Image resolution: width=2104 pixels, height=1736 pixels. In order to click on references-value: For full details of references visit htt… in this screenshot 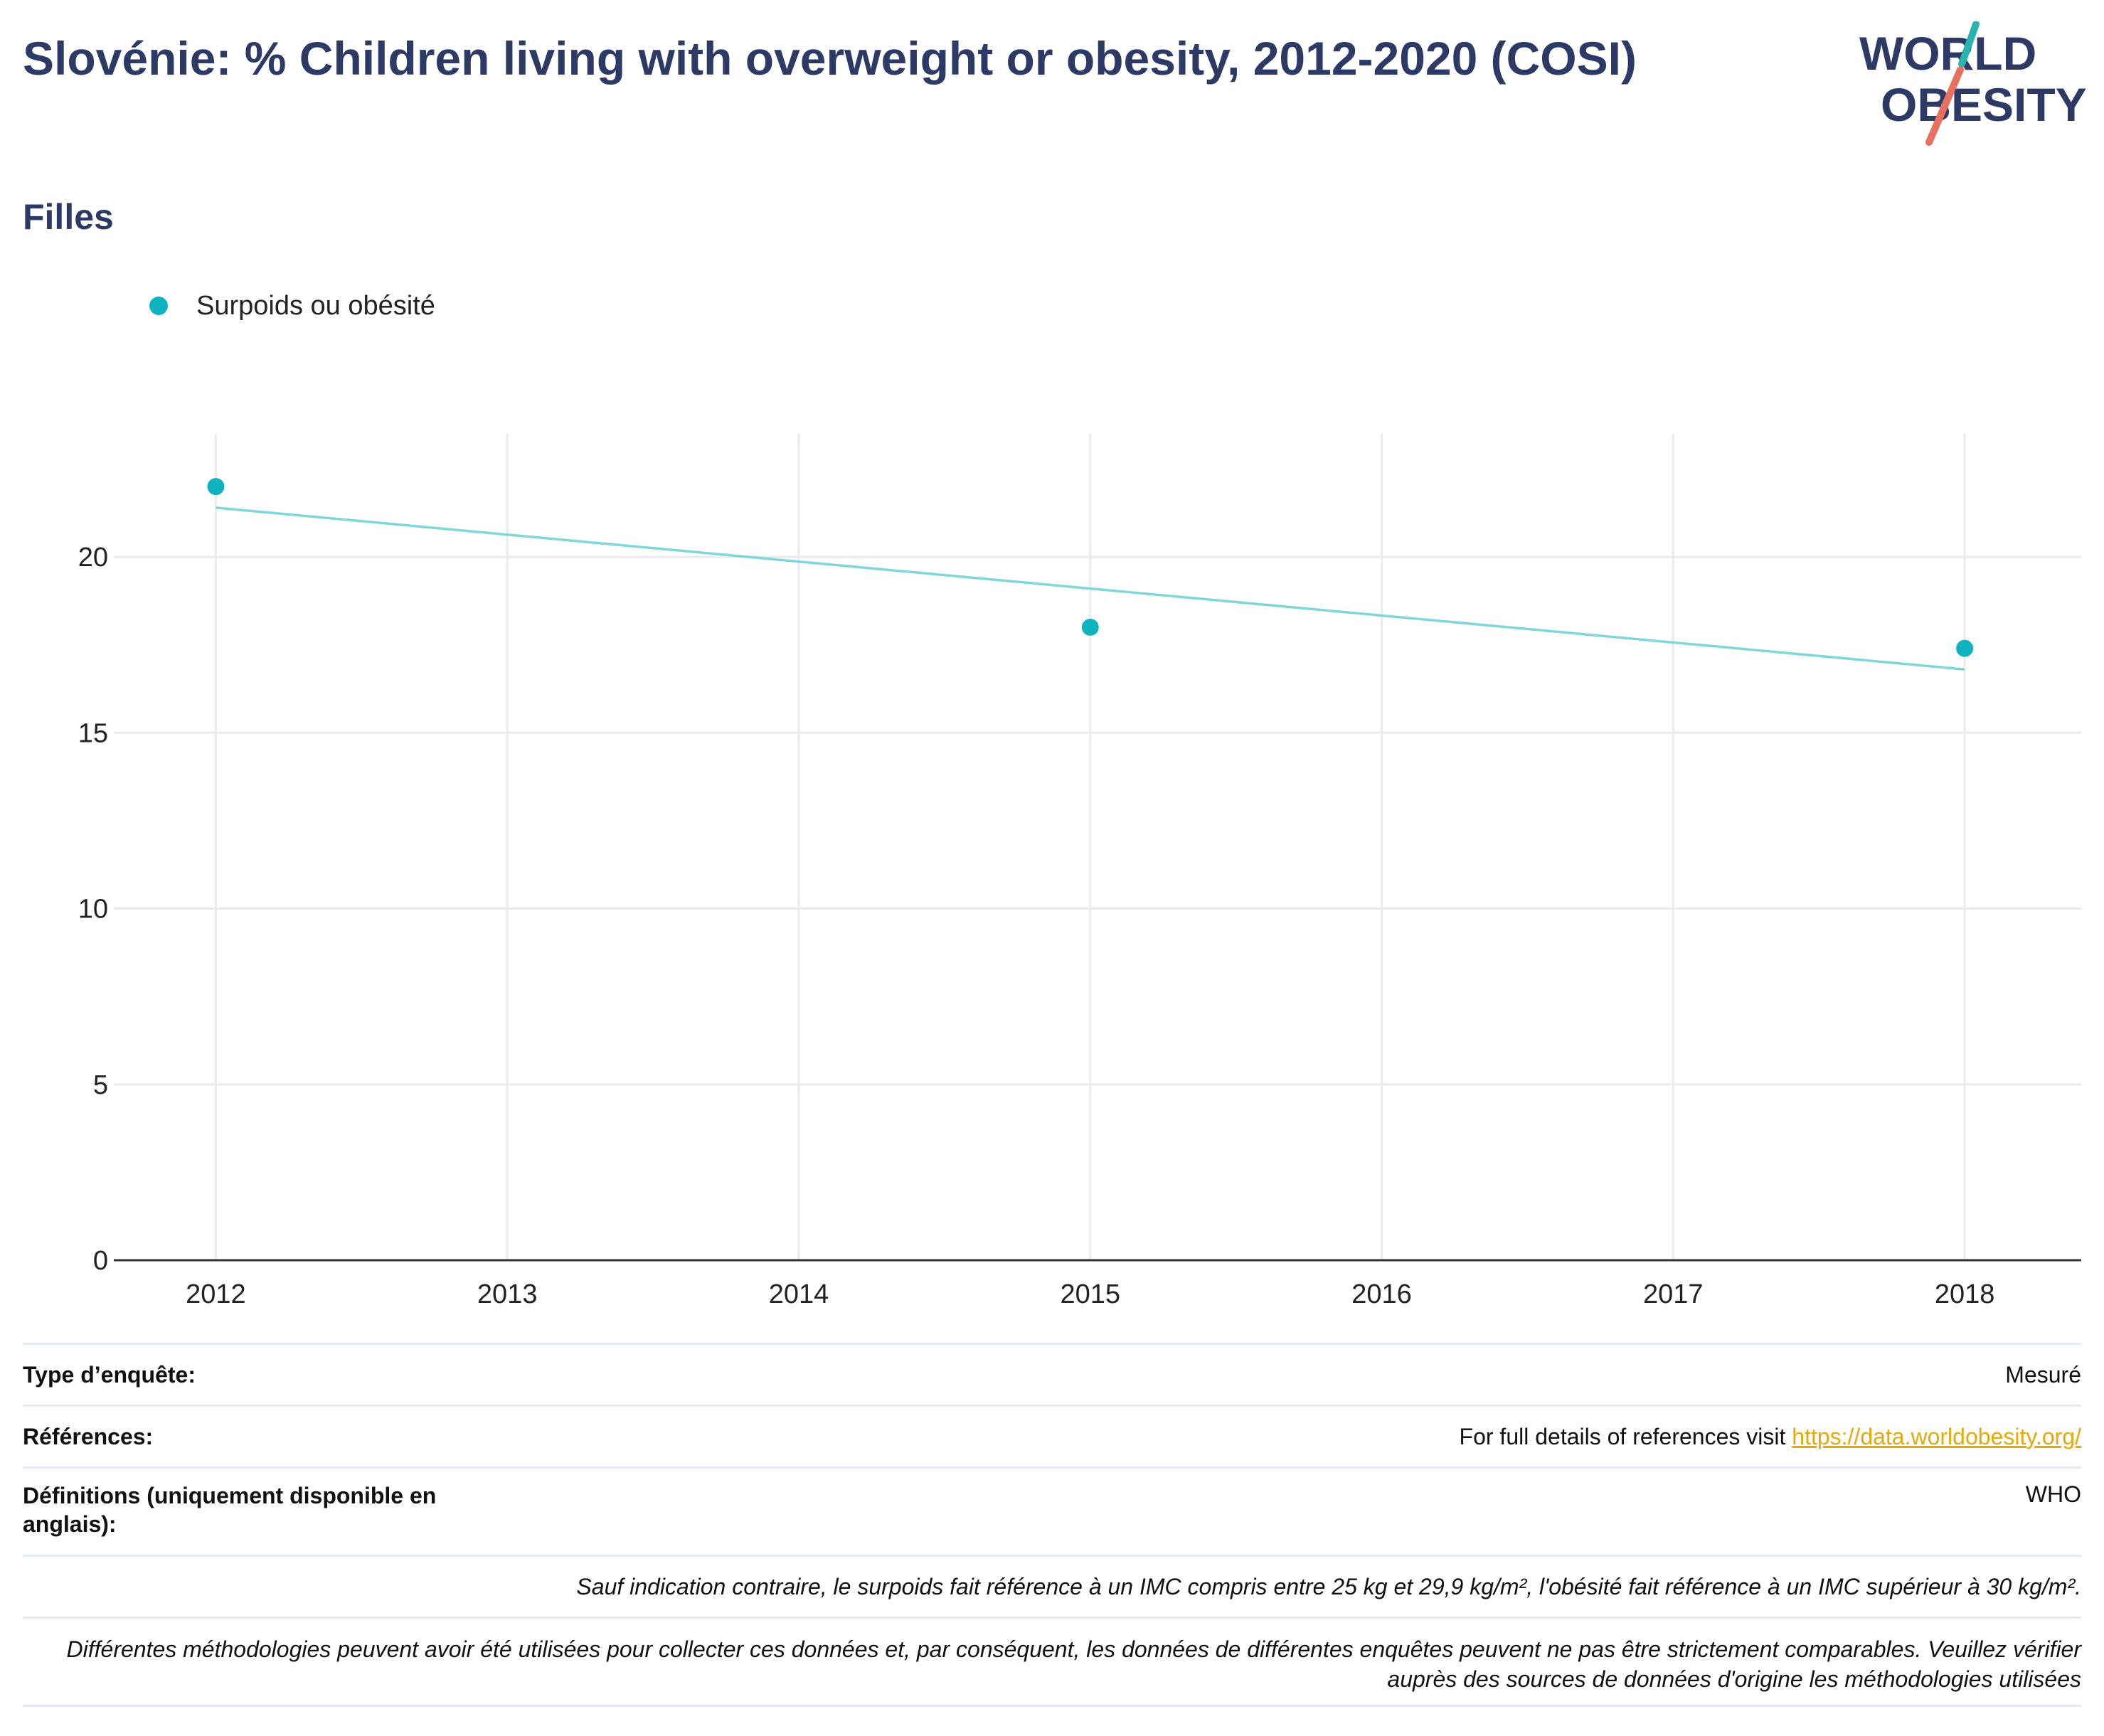, I will do `click(1770, 1437)`.